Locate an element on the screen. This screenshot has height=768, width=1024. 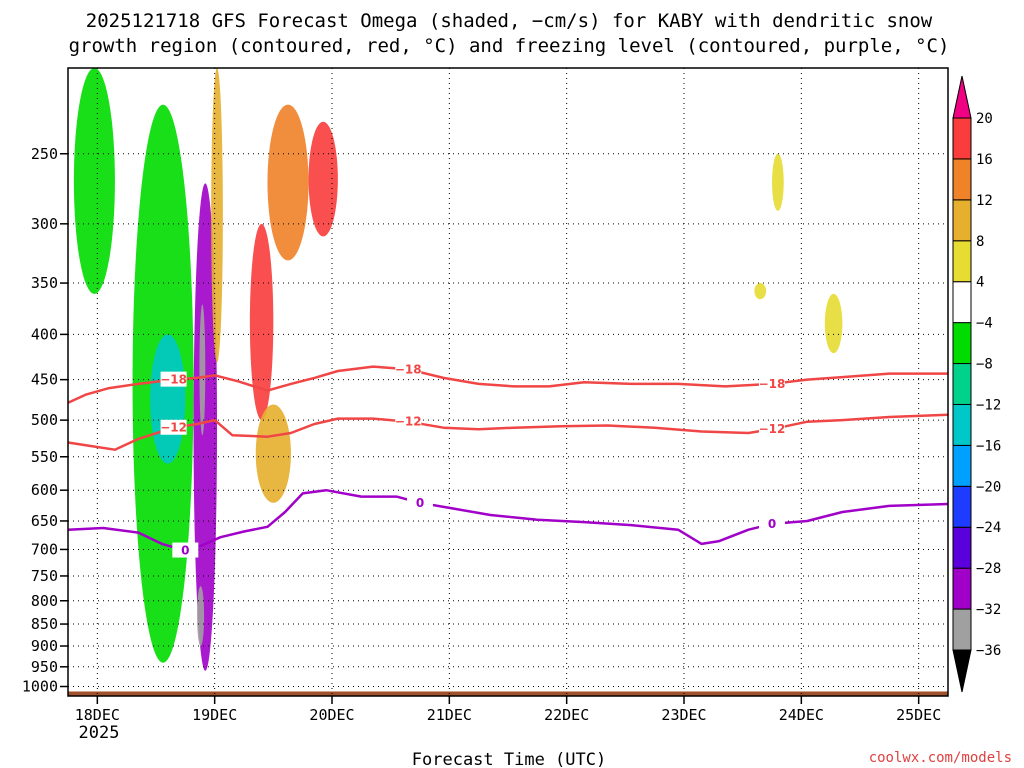
colorbar-top-arrow is located at coordinates (962, 97).